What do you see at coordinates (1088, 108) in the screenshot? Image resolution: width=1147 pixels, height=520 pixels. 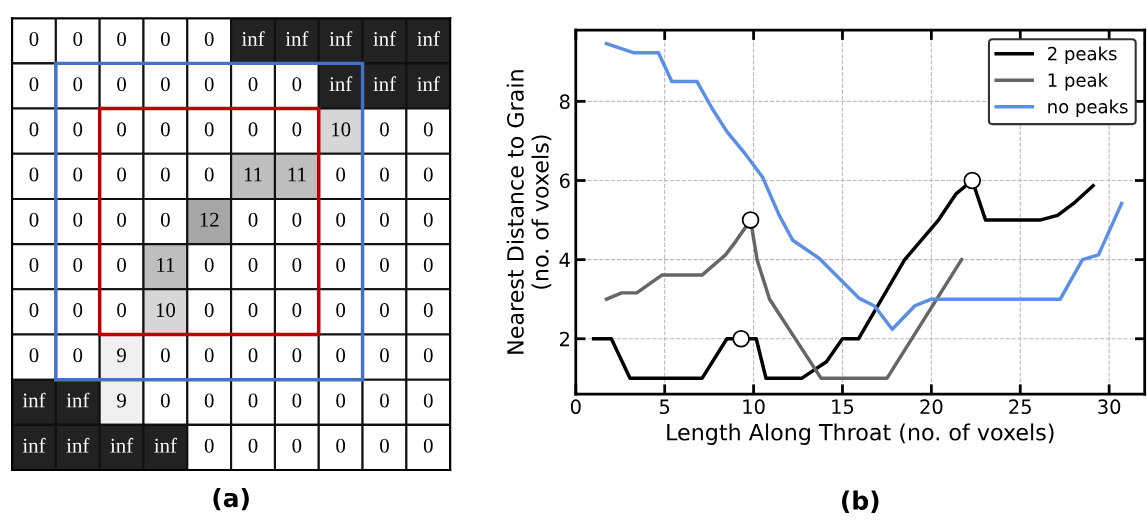 I see `legend-label: no peaks` at bounding box center [1088, 108].